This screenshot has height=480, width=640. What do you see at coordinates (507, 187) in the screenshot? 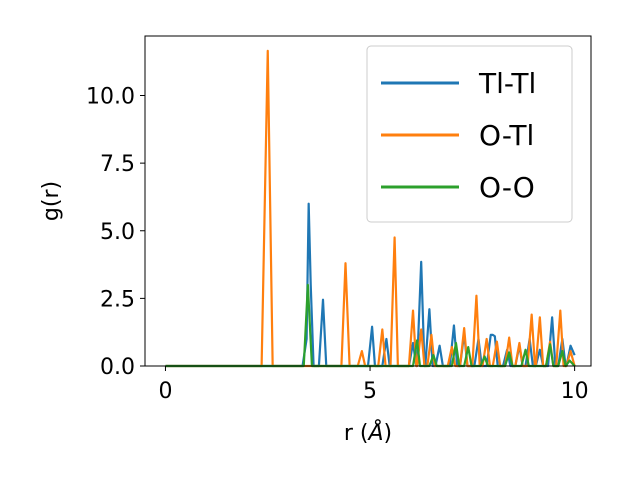
I see `legend-label-o-o: O-O` at bounding box center [507, 187].